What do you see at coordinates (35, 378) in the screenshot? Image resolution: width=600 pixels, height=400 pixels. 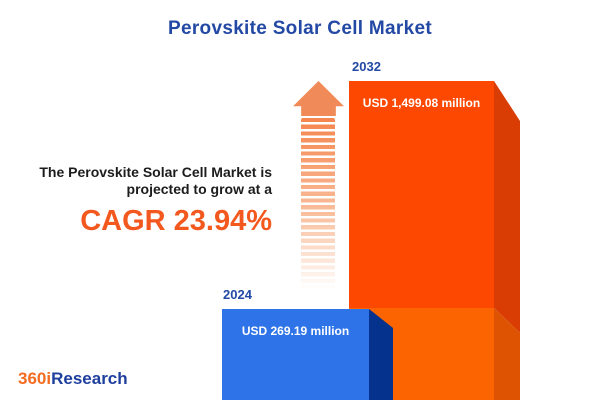 I see `brand-logo-360i: 360i` at bounding box center [35, 378].